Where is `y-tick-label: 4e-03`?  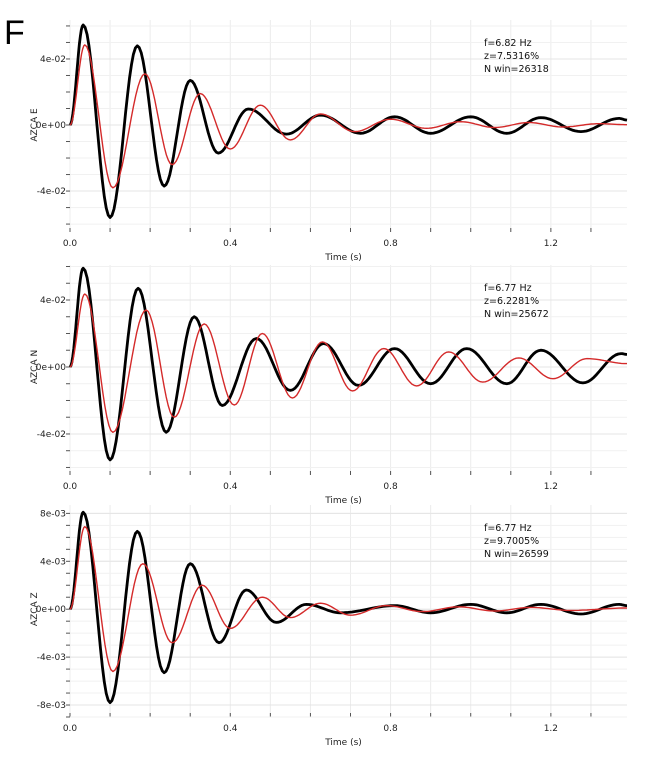 y-tick-label: 4e-03 is located at coordinates (53, 562).